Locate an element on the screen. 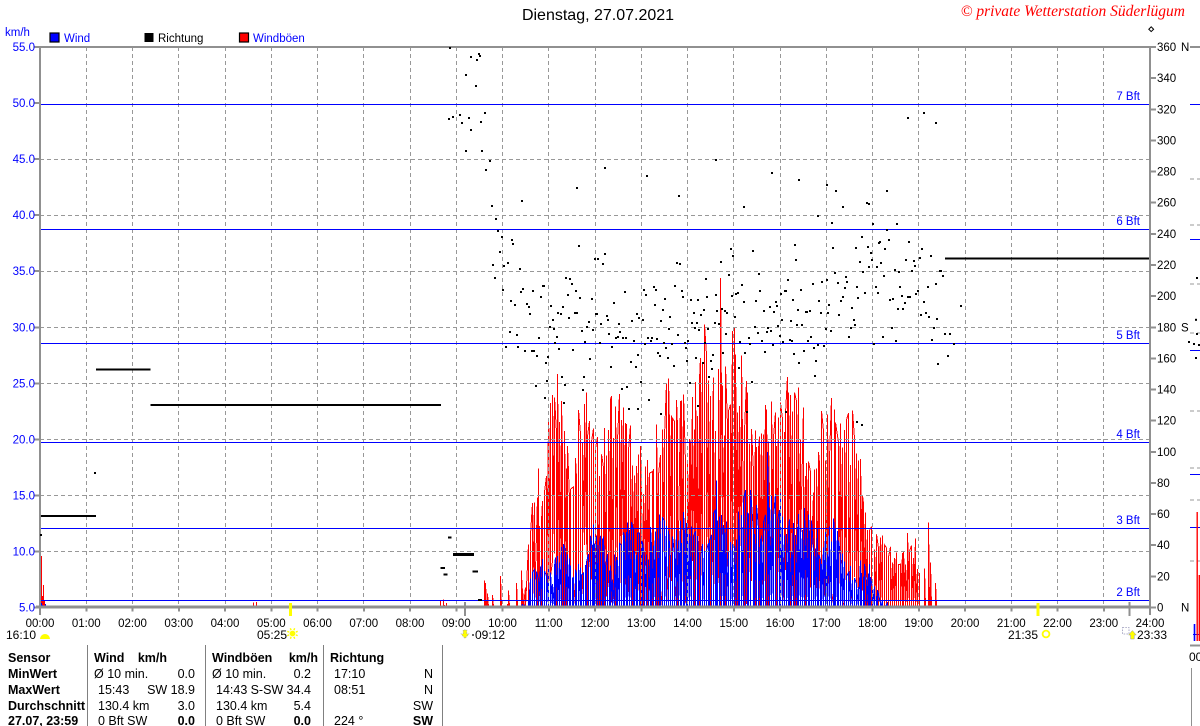 The image size is (1200, 726). svg-text: 15:00 is located at coordinates (733, 624).